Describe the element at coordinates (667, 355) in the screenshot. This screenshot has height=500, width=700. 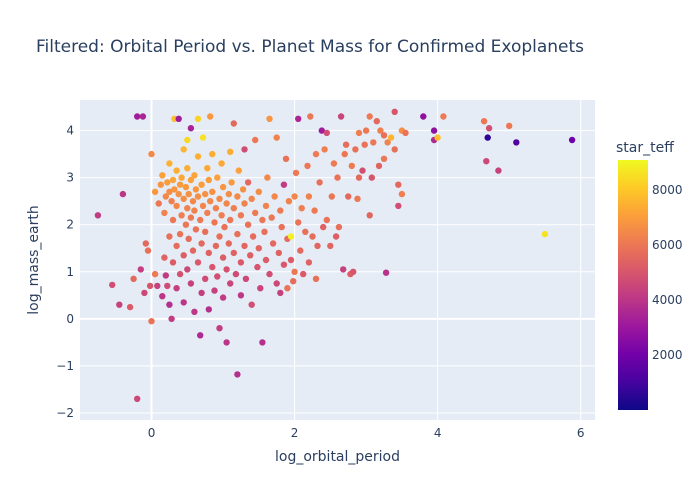
I see `colorbar-tick-label: 2000` at that location.